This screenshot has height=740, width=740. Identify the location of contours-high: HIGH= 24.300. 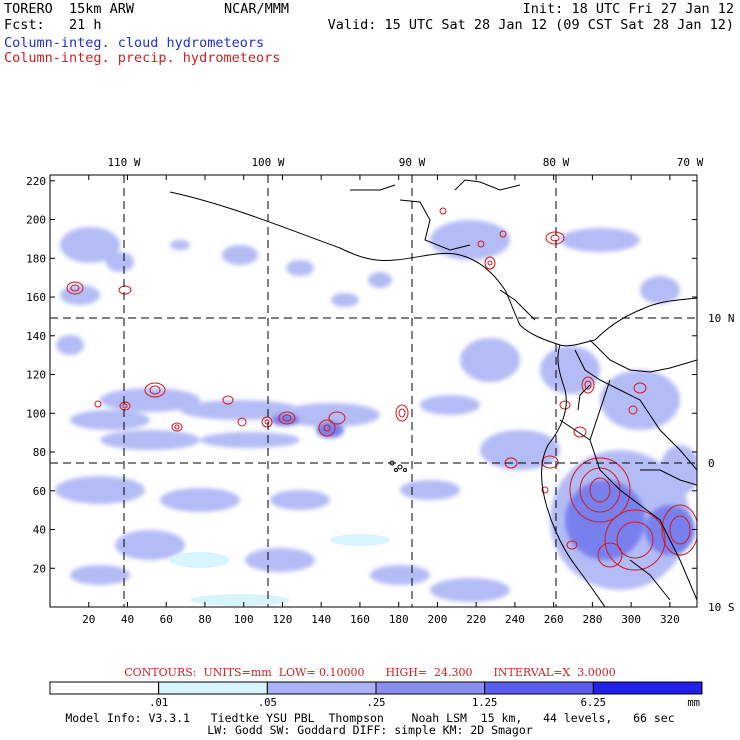
(429, 672).